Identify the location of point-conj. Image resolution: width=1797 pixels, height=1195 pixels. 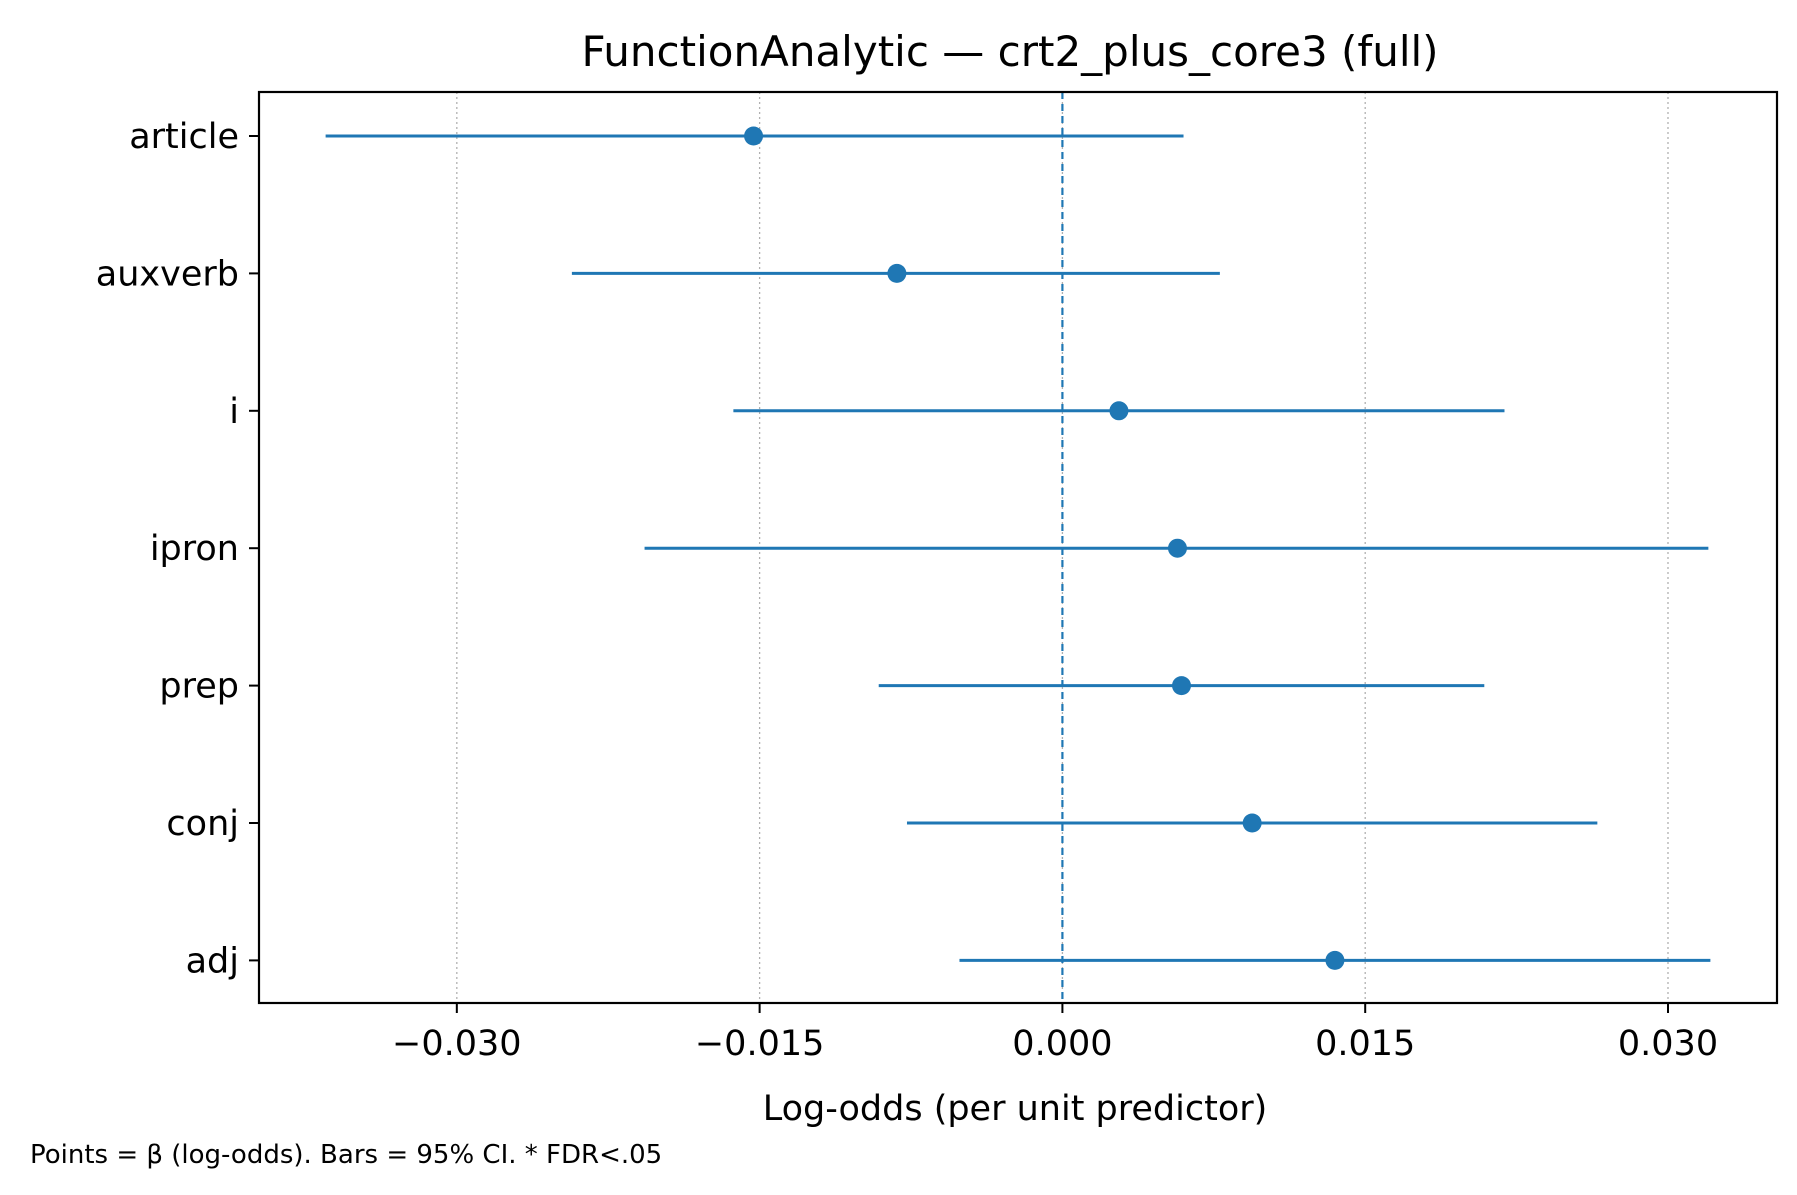
(1252, 823).